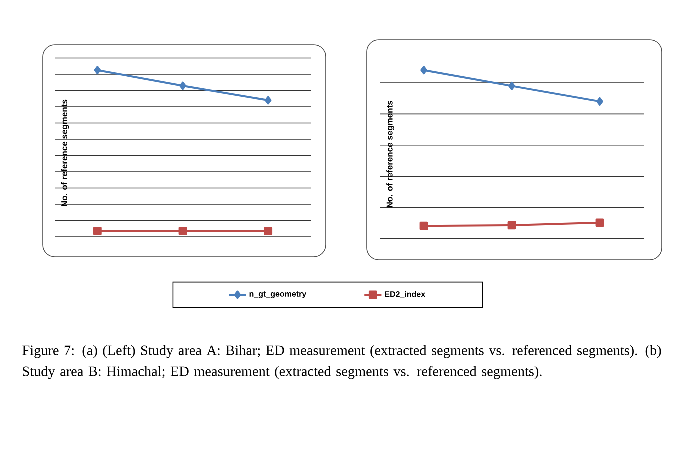  What do you see at coordinates (405, 294) in the screenshot?
I see `legend-label: ED2_index` at bounding box center [405, 294].